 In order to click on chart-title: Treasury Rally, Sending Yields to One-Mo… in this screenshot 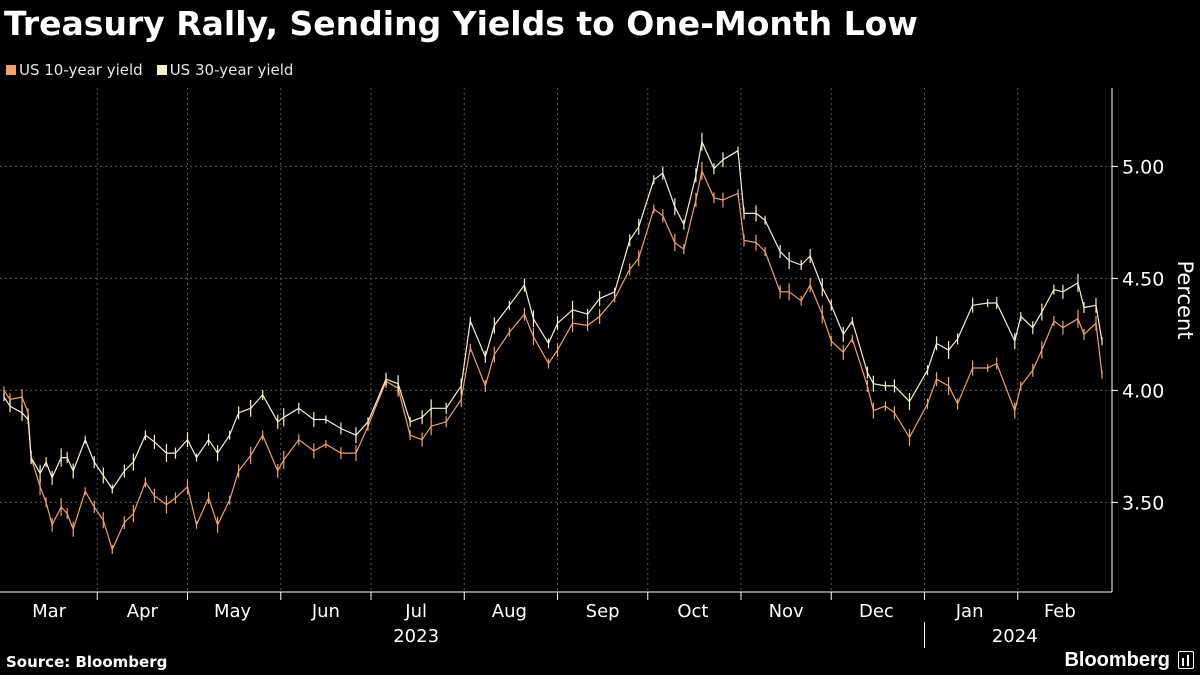, I will do `click(461, 23)`.